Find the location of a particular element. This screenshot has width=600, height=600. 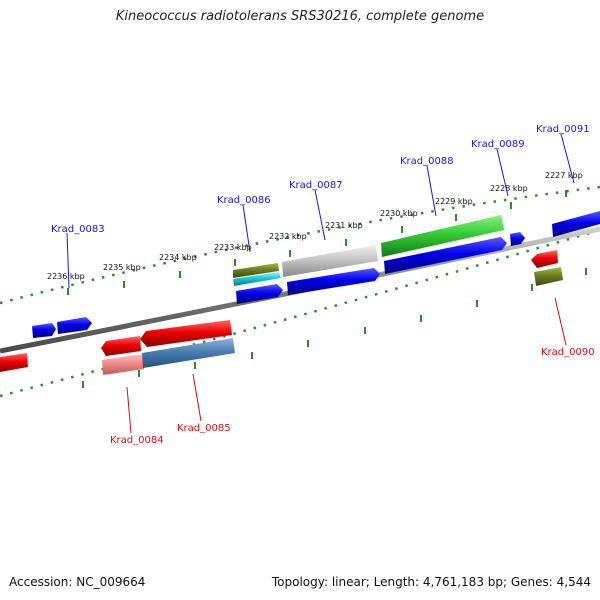

tick-label-2231: 2231 kbp is located at coordinates (344, 225).